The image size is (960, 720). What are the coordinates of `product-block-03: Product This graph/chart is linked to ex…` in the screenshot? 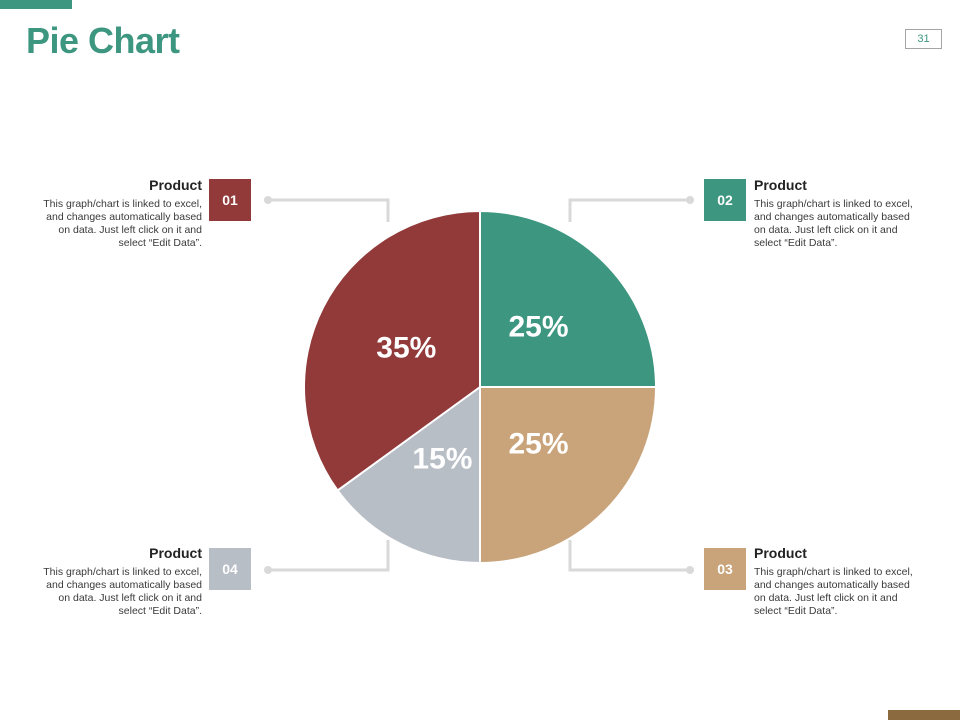 It's located at (844, 581).